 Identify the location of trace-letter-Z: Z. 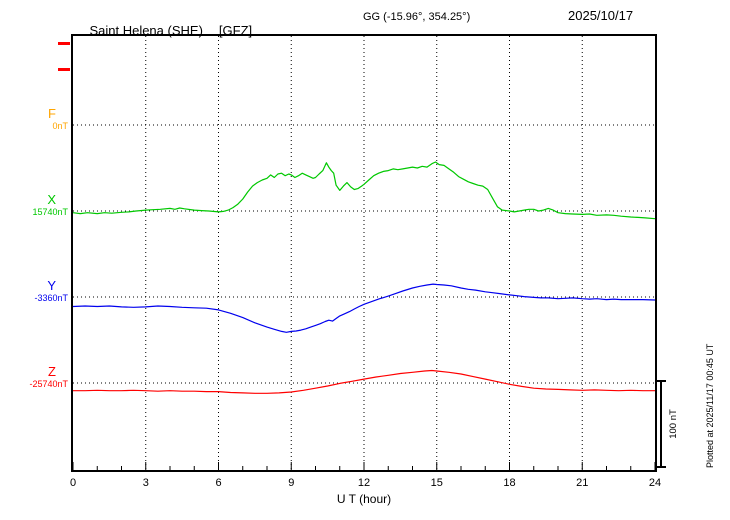
(52, 371).